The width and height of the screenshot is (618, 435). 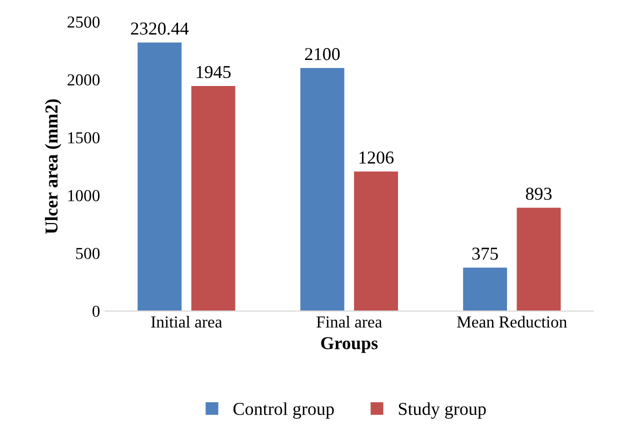 What do you see at coordinates (512, 322) in the screenshot?
I see `x-tick-label: Mean Reduction` at bounding box center [512, 322].